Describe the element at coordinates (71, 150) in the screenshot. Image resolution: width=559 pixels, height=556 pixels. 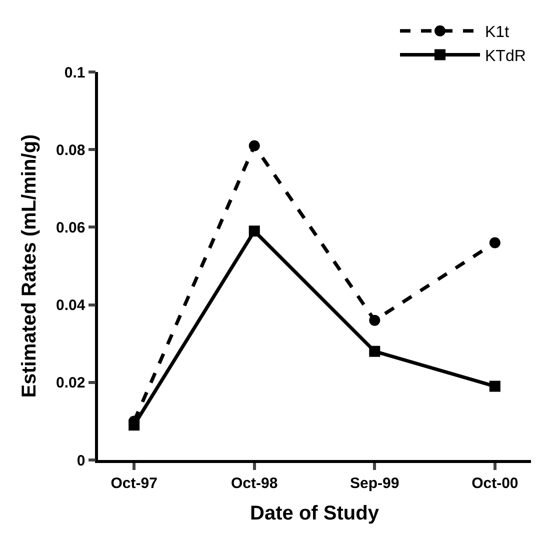
I see `y-tick-label: 0.08` at that location.